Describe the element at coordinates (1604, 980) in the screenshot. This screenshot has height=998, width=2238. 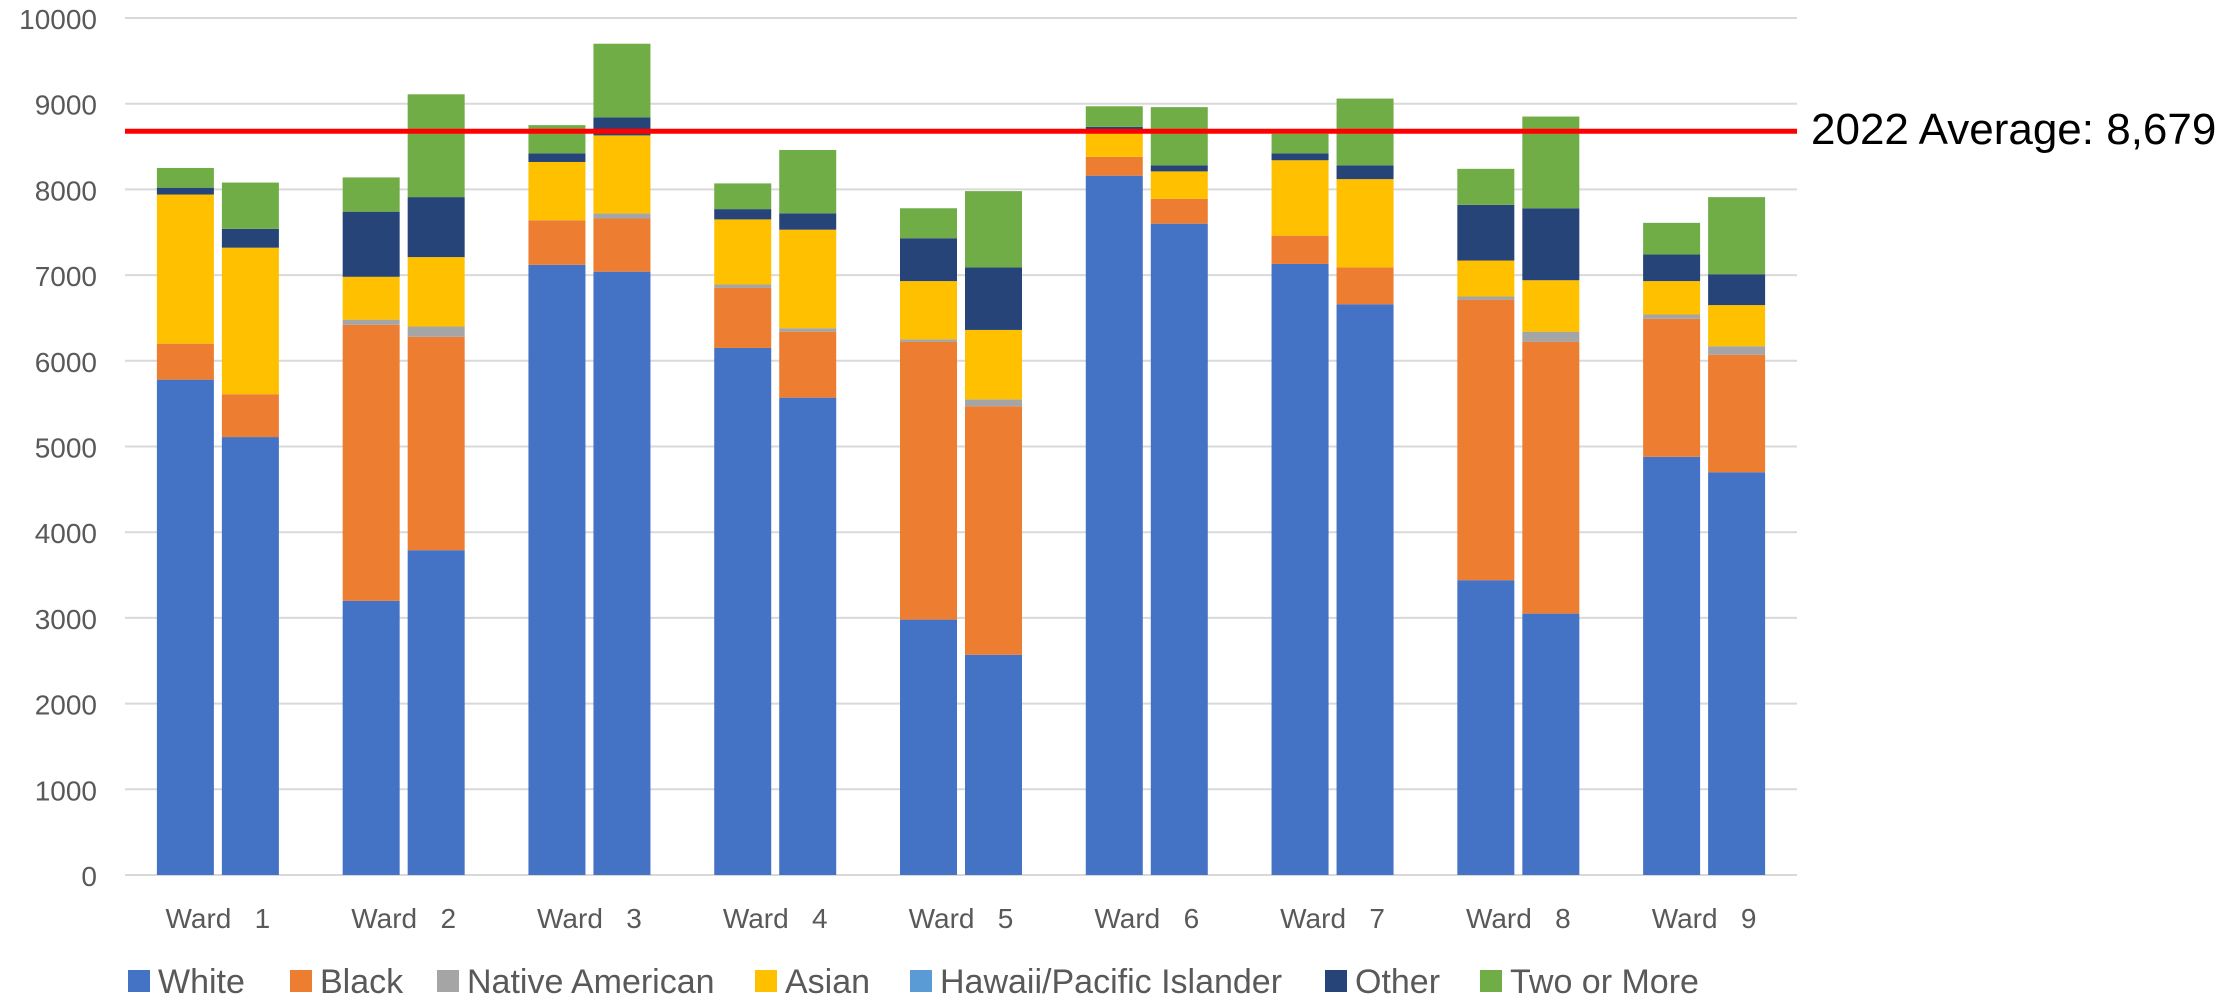
I see `legend-label: Two or More` at that location.